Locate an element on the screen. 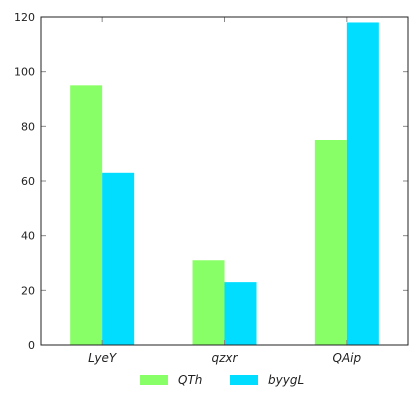 The image size is (420, 420). legend-swatch-QTh is located at coordinates (154, 380).